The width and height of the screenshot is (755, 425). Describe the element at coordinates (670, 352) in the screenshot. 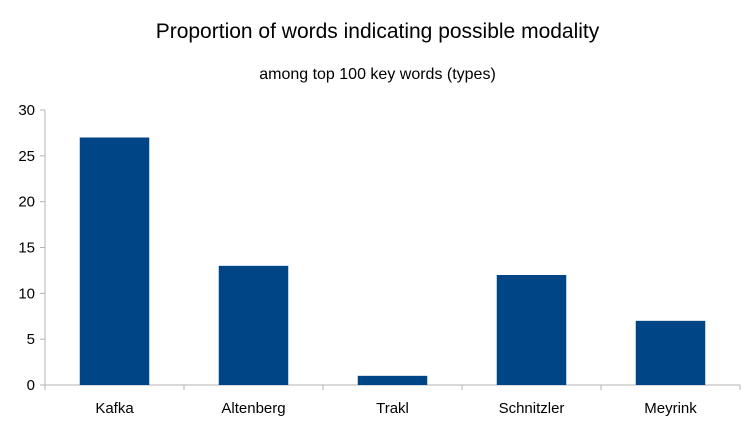

I see `bar-meyrink` at that location.